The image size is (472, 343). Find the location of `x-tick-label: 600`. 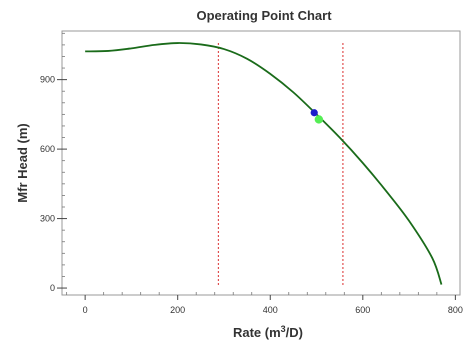

x-tick-label: 600 is located at coordinates (362, 310).